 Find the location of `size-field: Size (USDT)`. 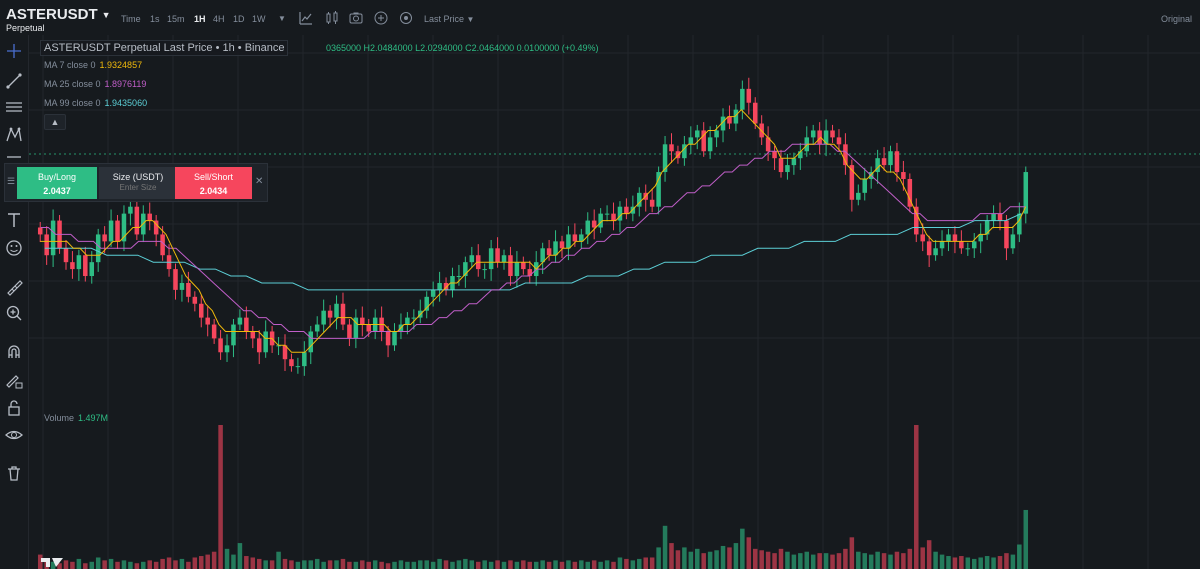

size-field: Size (USDT) is located at coordinates (138, 183).